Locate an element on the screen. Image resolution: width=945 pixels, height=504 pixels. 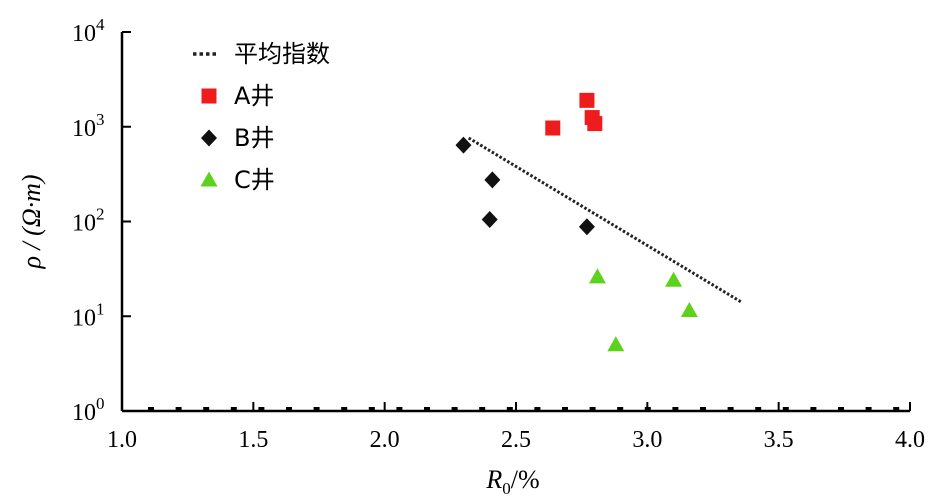
y-tick-label: 10³ is located at coordinates (88, 126).